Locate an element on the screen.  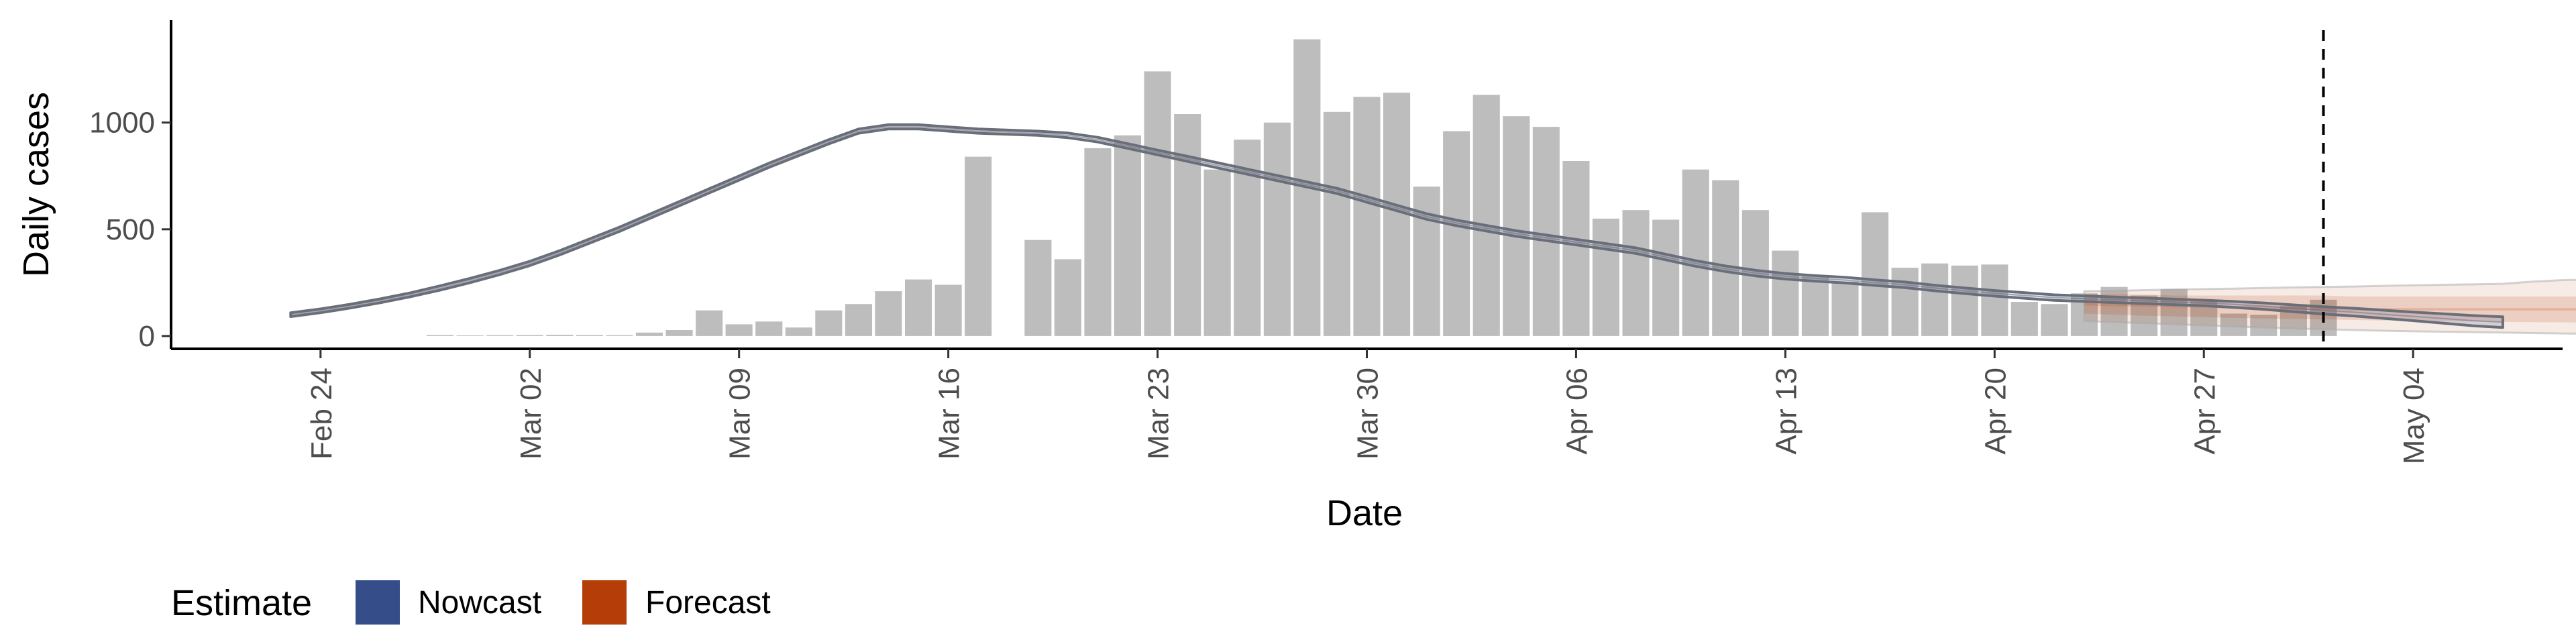
x-tick-label: Apr 06 is located at coordinates (1576, 411).